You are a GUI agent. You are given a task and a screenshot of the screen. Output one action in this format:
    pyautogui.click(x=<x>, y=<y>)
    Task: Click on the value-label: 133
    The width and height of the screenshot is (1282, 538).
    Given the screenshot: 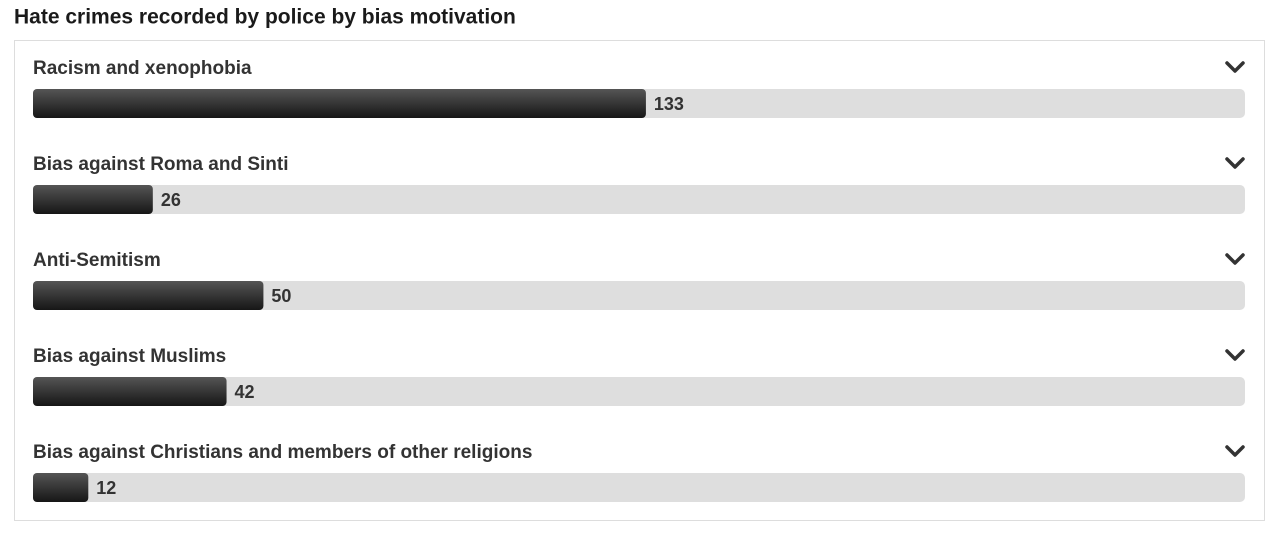 What is the action you would take?
    pyautogui.click(x=669, y=104)
    